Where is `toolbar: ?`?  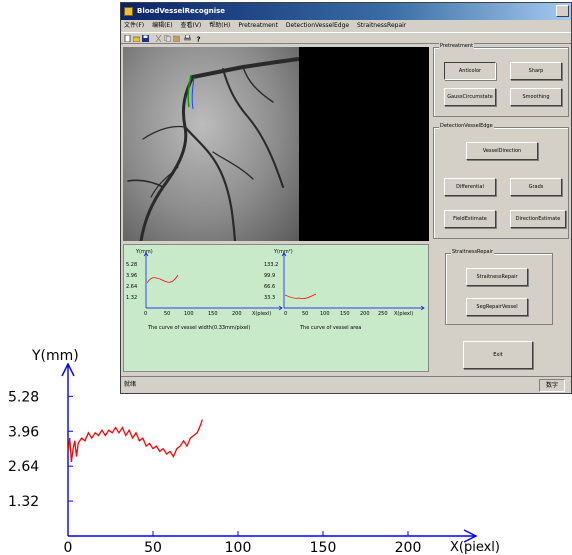 toolbar: ? is located at coordinates (346, 38).